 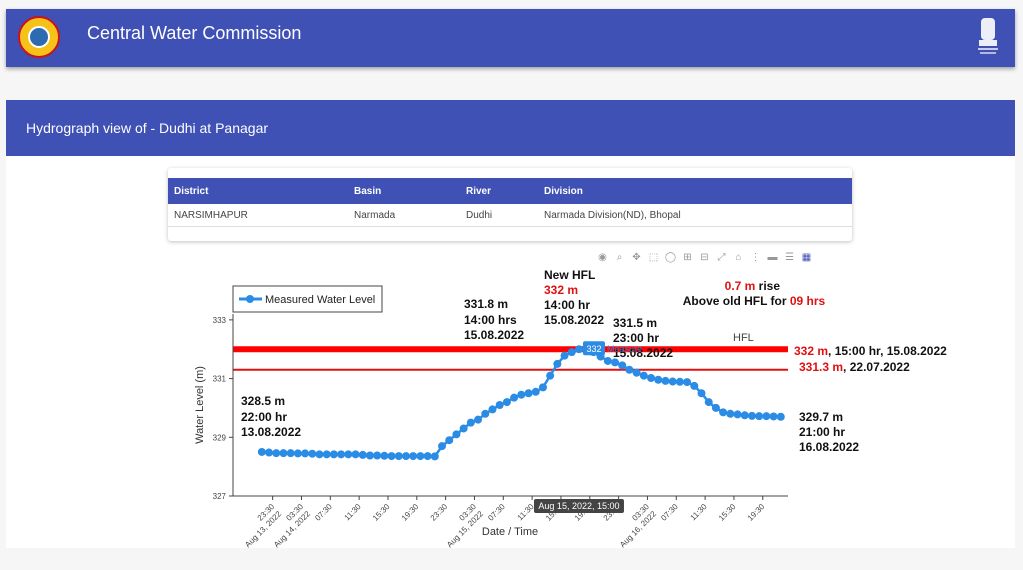 What do you see at coordinates (669, 512) in the screenshot?
I see `svg-text: 07:30` at bounding box center [669, 512].